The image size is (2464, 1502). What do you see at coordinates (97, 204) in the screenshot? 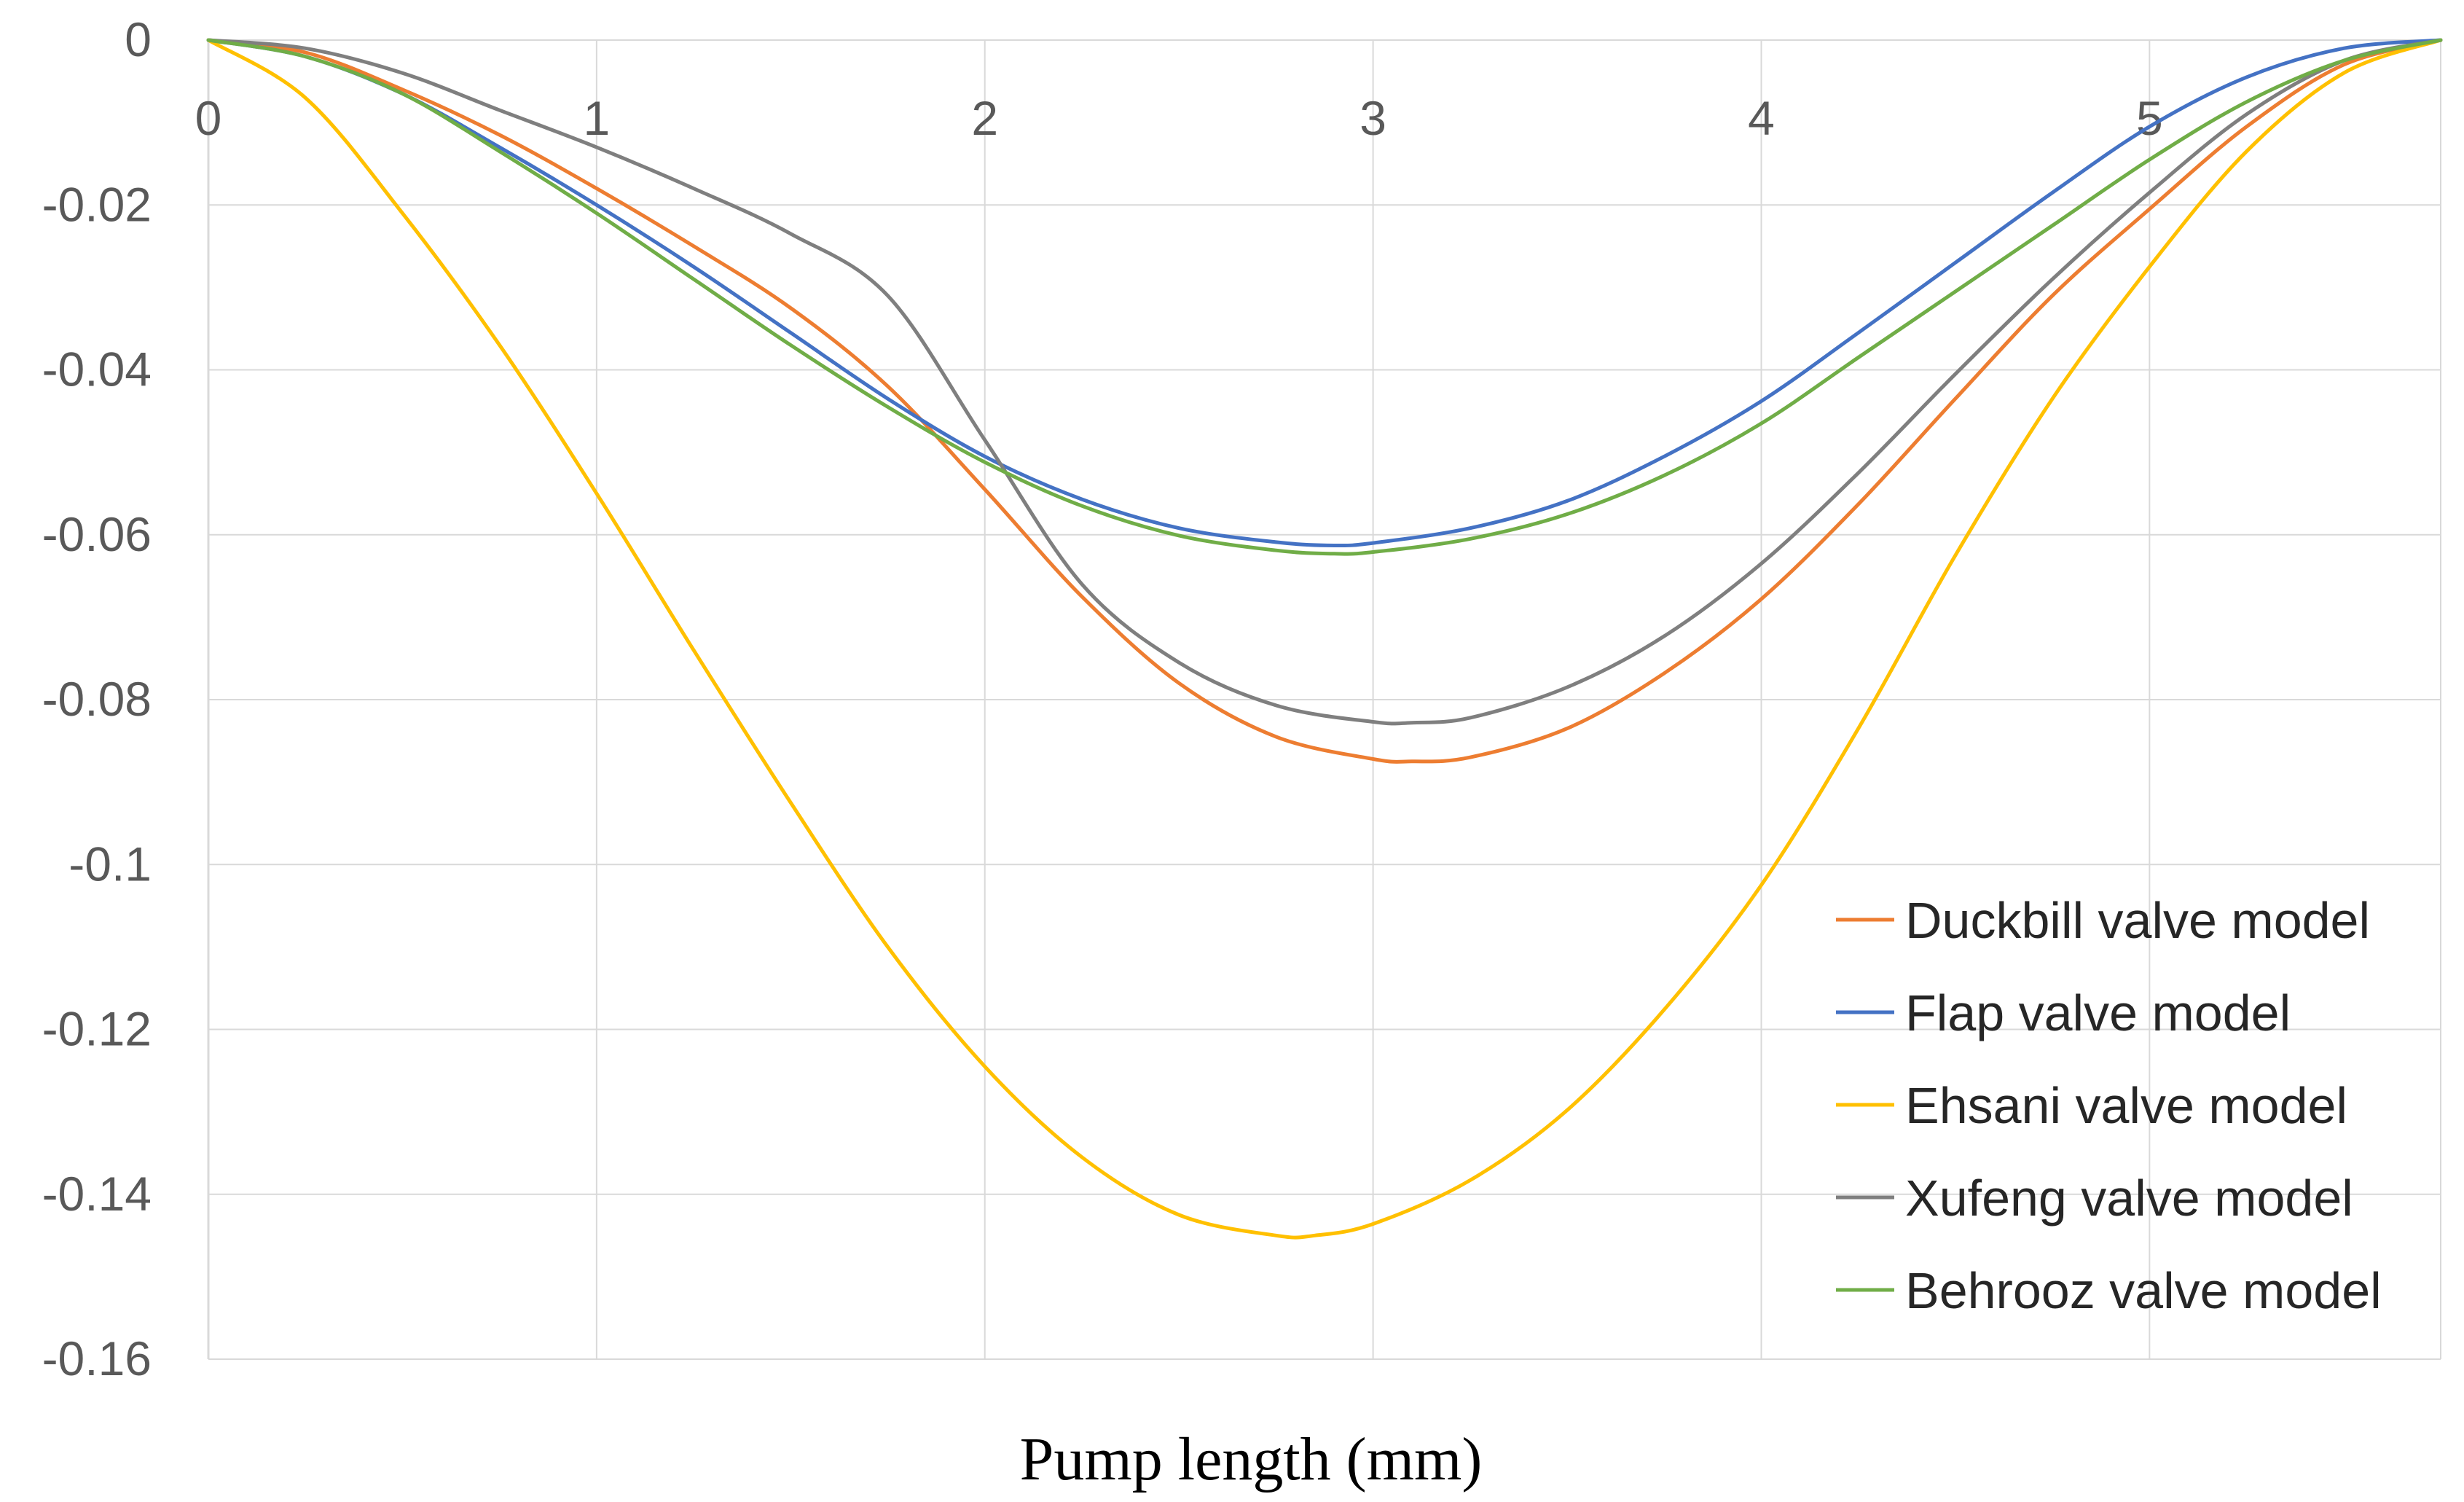
I see `y-tick-label: -0.02` at bounding box center [97, 204].